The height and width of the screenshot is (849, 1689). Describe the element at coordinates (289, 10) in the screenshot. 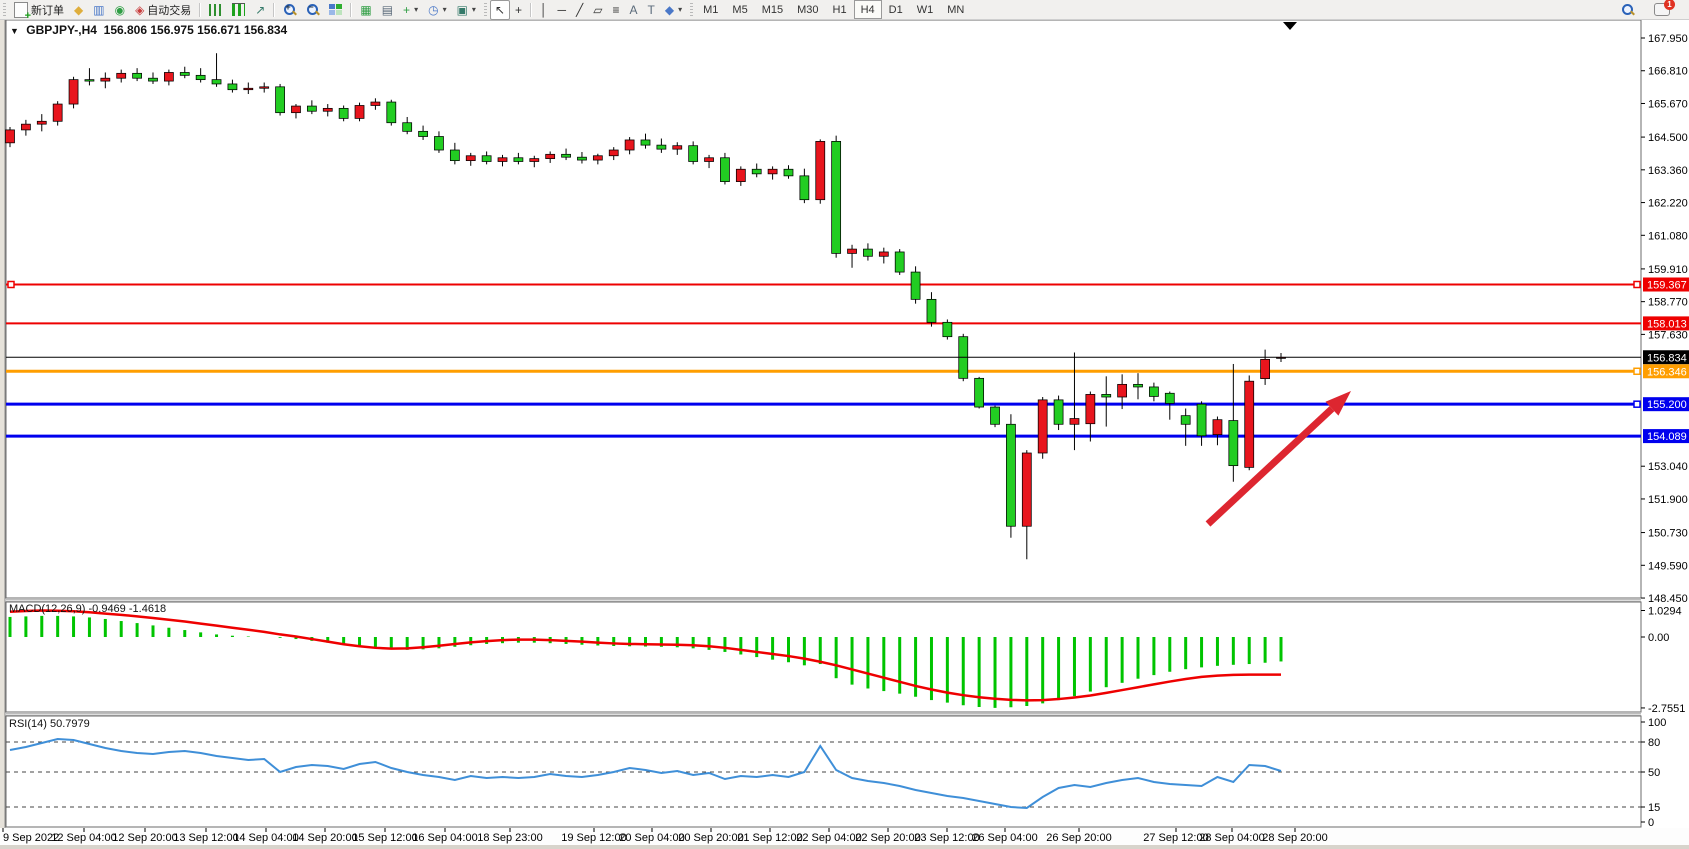

I see `zoom-in-button: +` at that location.